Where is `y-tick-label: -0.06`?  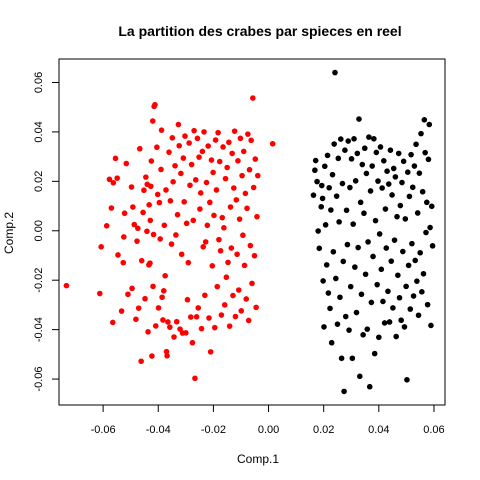
y-tick-label: -0.06 is located at coordinates (39, 379).